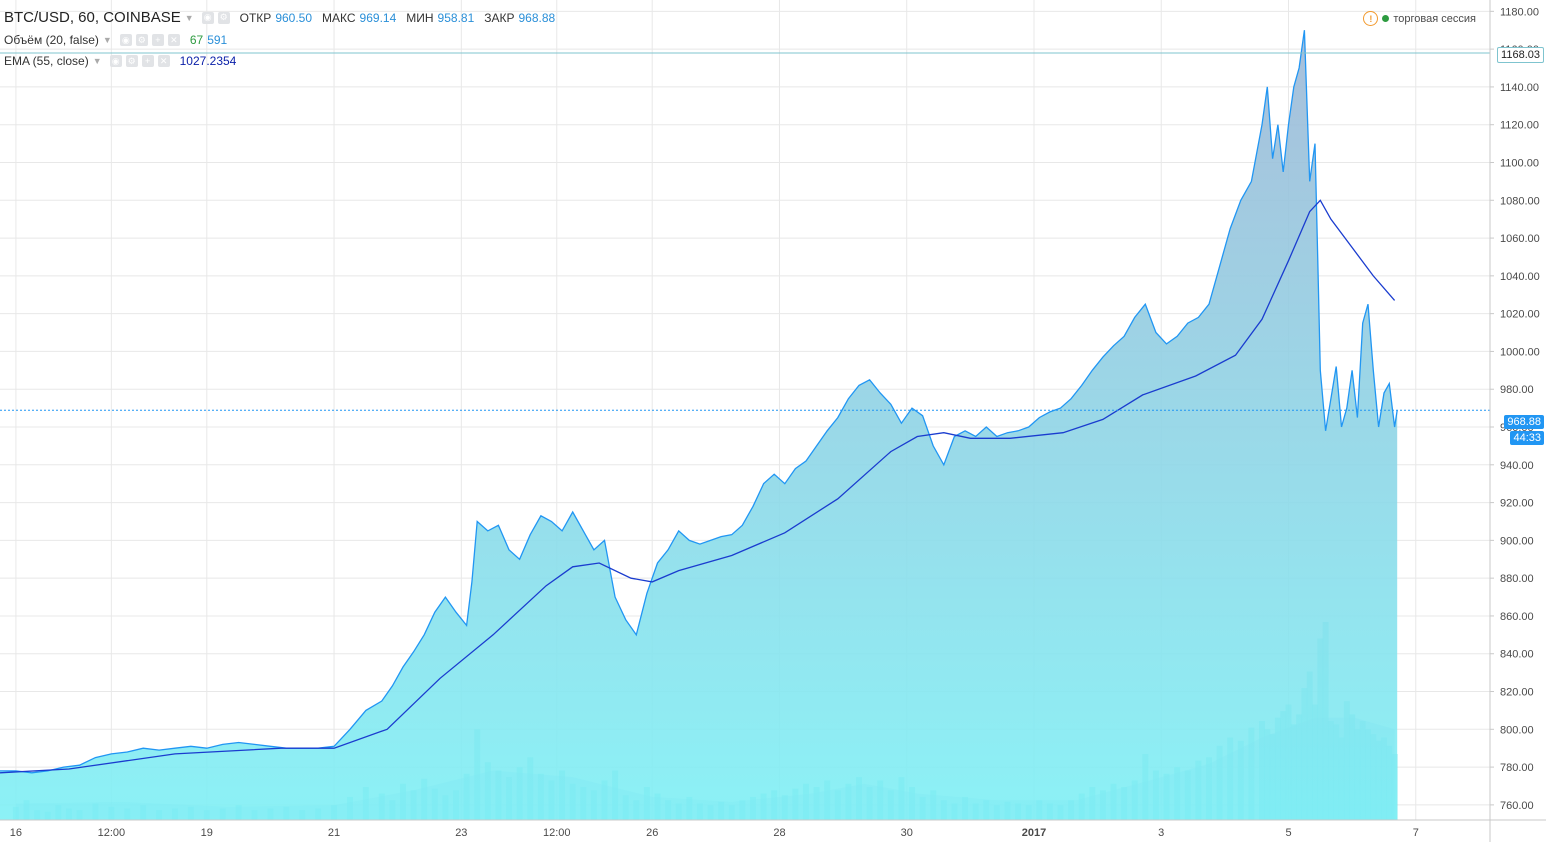 The width and height of the screenshot is (1546, 842). What do you see at coordinates (1517, 693) in the screenshot?
I see `price-tick-label: 820.00` at bounding box center [1517, 693].